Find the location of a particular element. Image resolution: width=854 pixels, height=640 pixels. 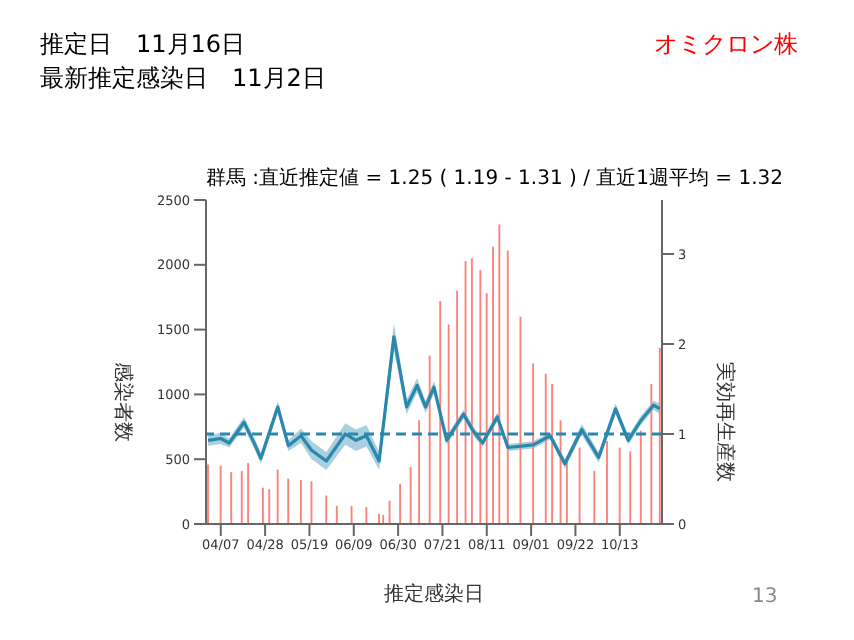

y-axis-title: 感染者数 is located at coordinates (122, 402).